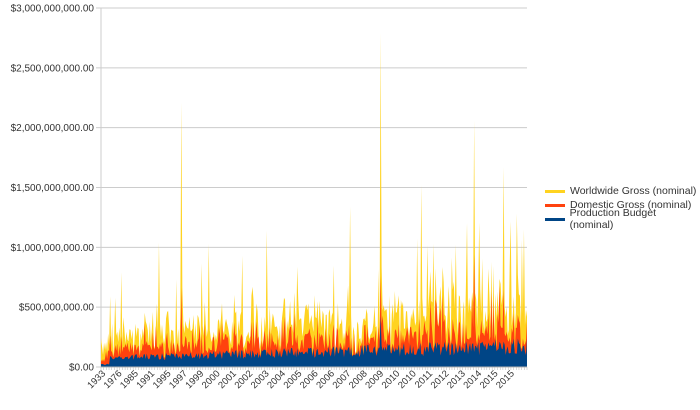 The height and width of the screenshot is (410, 700). What do you see at coordinates (633, 191) in the screenshot?
I see `legend-label: Worldwide Gross (nominal)` at bounding box center [633, 191].